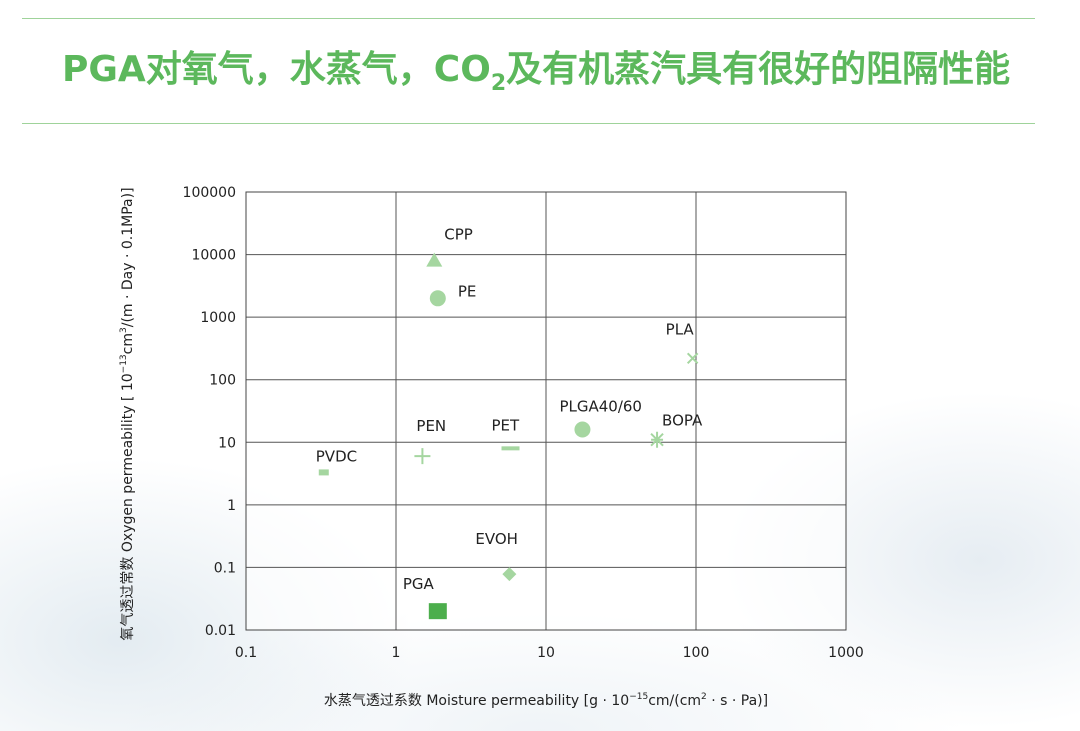 This screenshot has height=731, width=1080. Describe the element at coordinates (680, 329) in the screenshot. I see `point-pla-label: PLA` at that location.